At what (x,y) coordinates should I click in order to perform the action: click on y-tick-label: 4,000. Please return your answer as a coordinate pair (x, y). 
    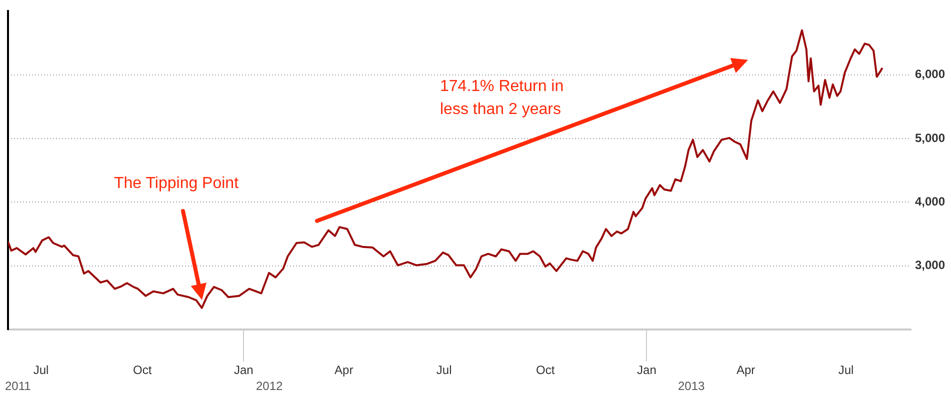
    Looking at the image, I should click on (930, 201).